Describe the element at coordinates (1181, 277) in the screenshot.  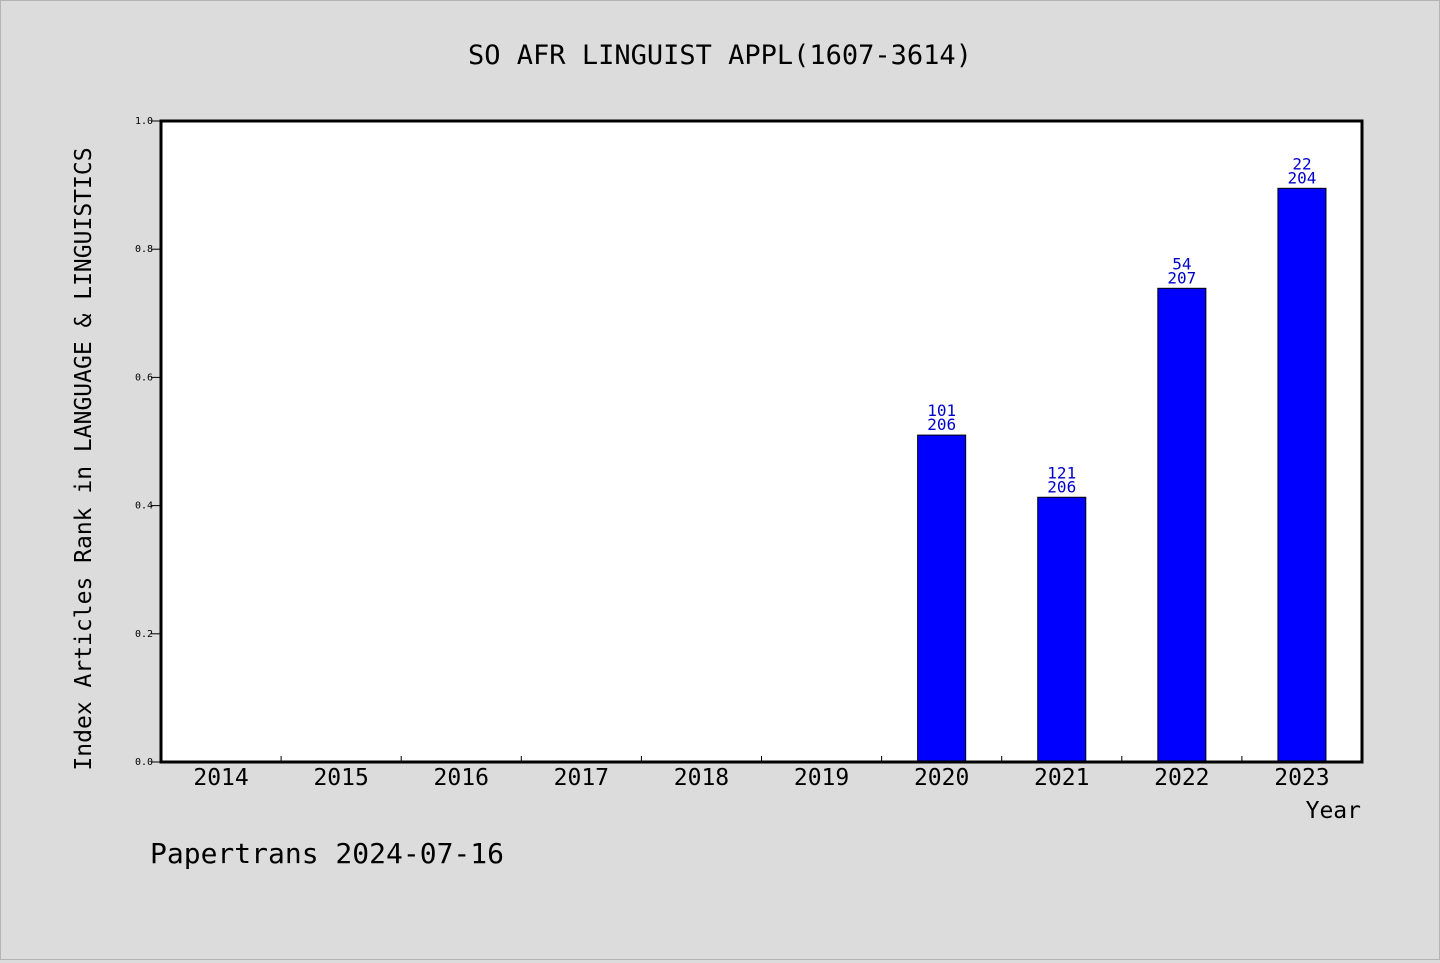
I see `bar-total-label: 207` at that location.